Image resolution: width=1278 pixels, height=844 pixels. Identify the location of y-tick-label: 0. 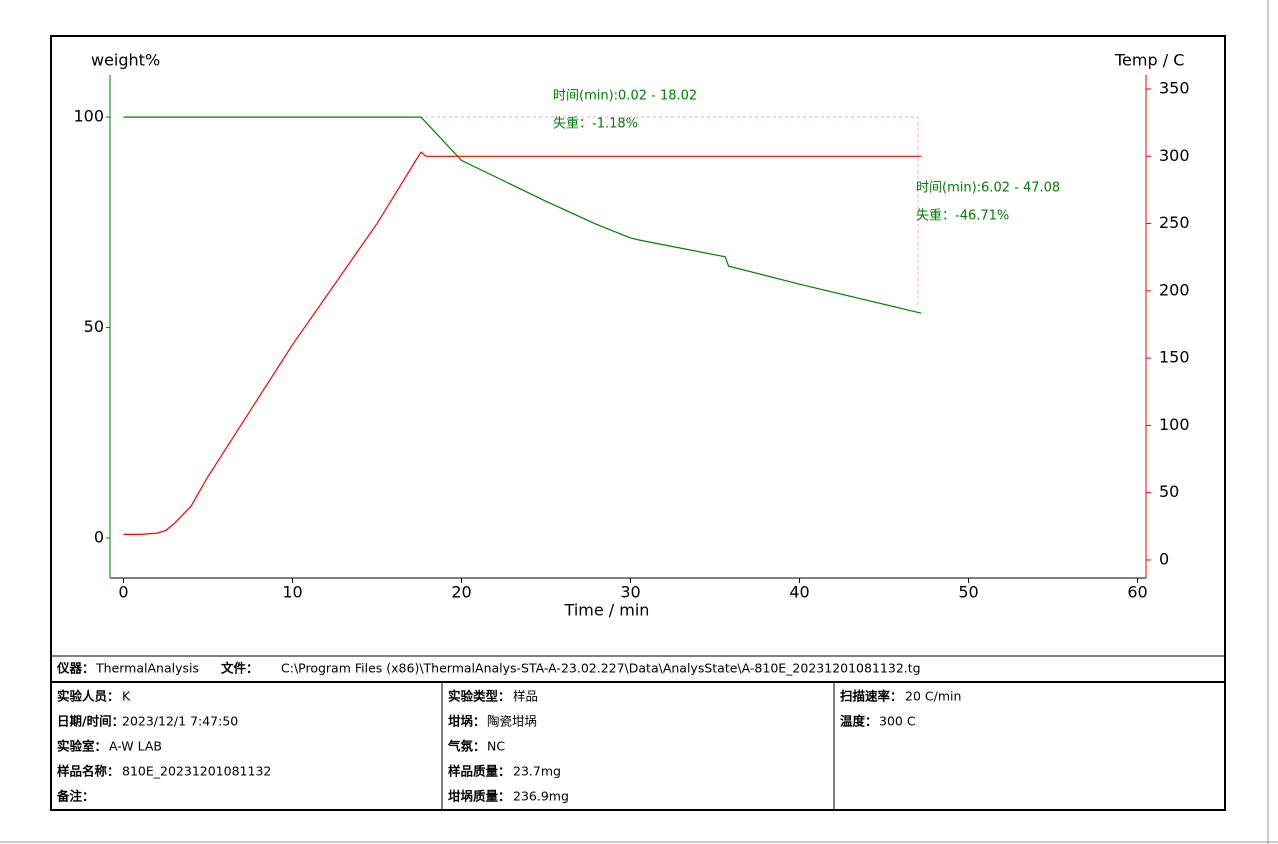
(99, 537).